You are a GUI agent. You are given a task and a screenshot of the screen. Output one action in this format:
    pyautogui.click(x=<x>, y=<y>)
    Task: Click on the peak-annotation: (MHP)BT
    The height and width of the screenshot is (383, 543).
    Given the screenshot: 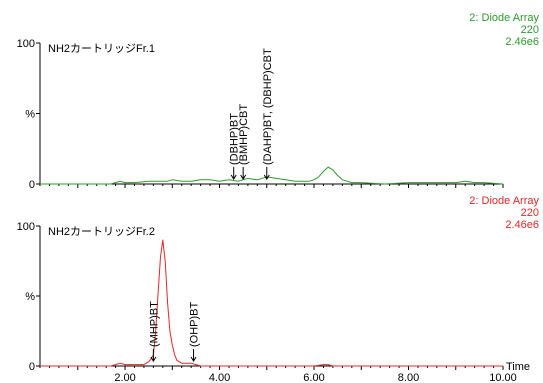 What is the action you would take?
    pyautogui.click(x=154, y=324)
    